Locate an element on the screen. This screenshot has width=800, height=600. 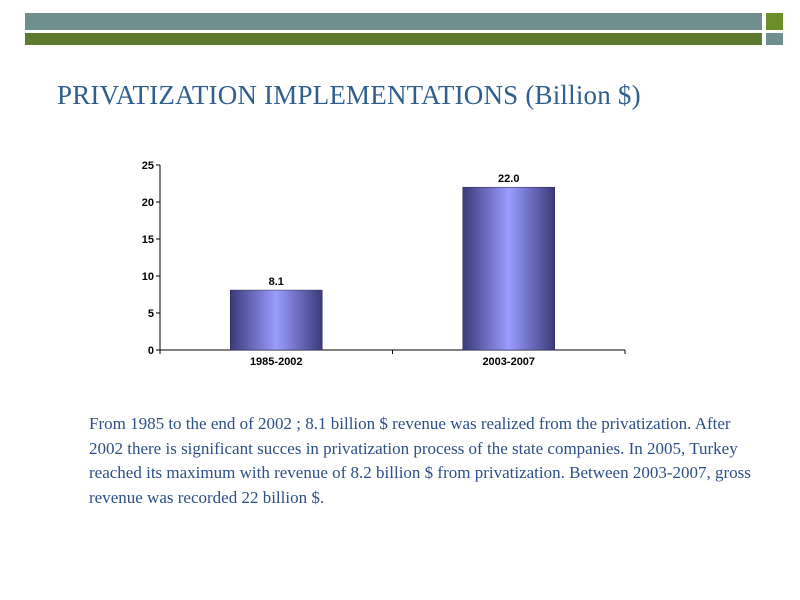
bar-data-label: 8.1 is located at coordinates (276, 282).